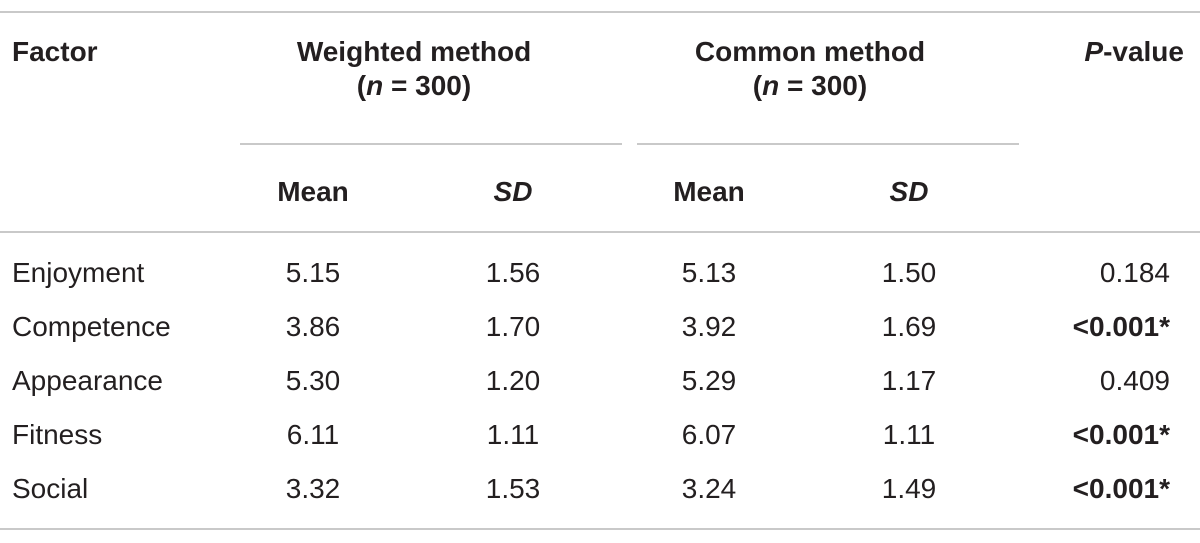 Image resolution: width=1200 pixels, height=543 pixels. What do you see at coordinates (600, 529) in the screenshot?
I see `bottom-rule` at bounding box center [600, 529].